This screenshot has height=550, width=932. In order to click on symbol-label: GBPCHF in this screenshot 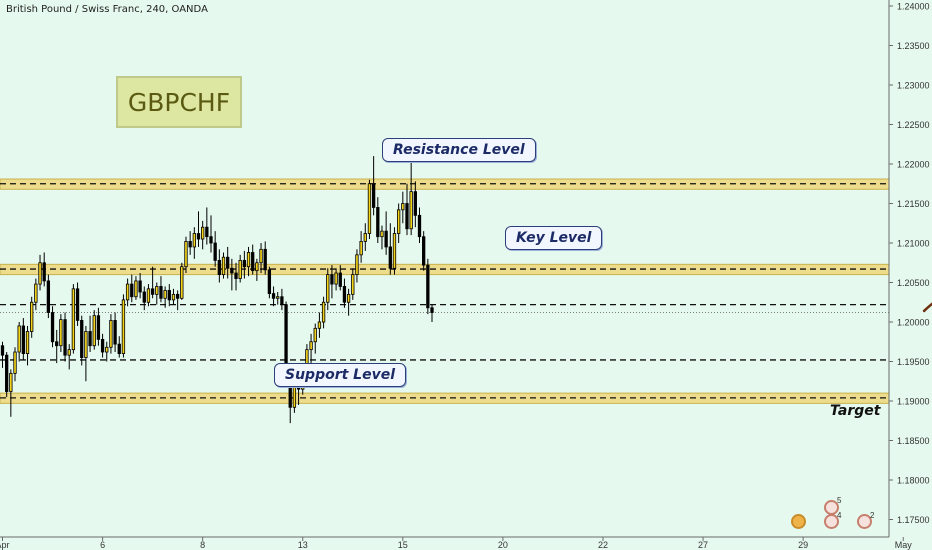, I will do `click(179, 102)`.